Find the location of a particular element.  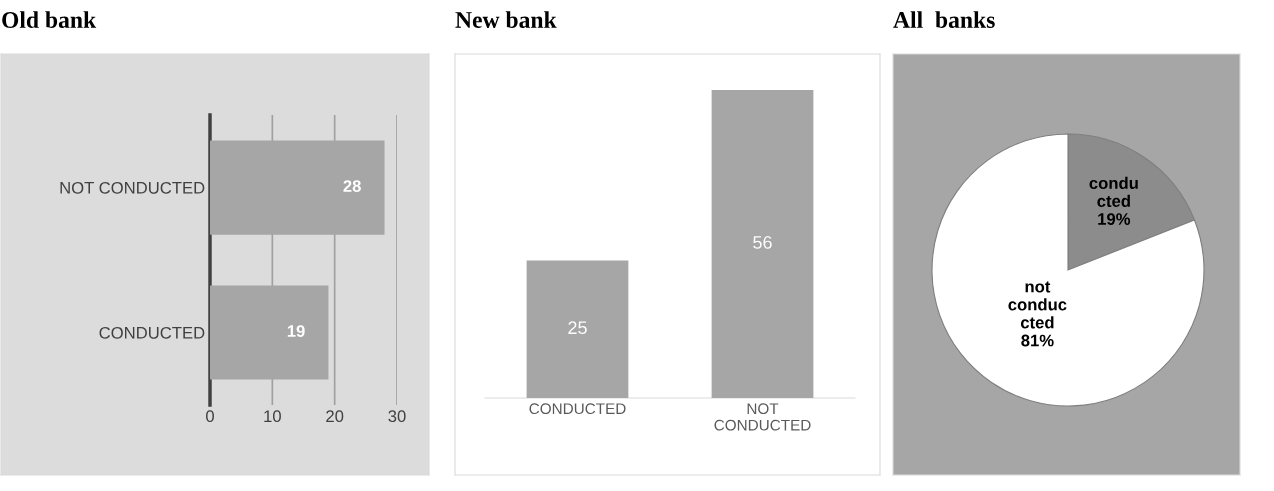

chart-title: All banks is located at coordinates (944, 19).